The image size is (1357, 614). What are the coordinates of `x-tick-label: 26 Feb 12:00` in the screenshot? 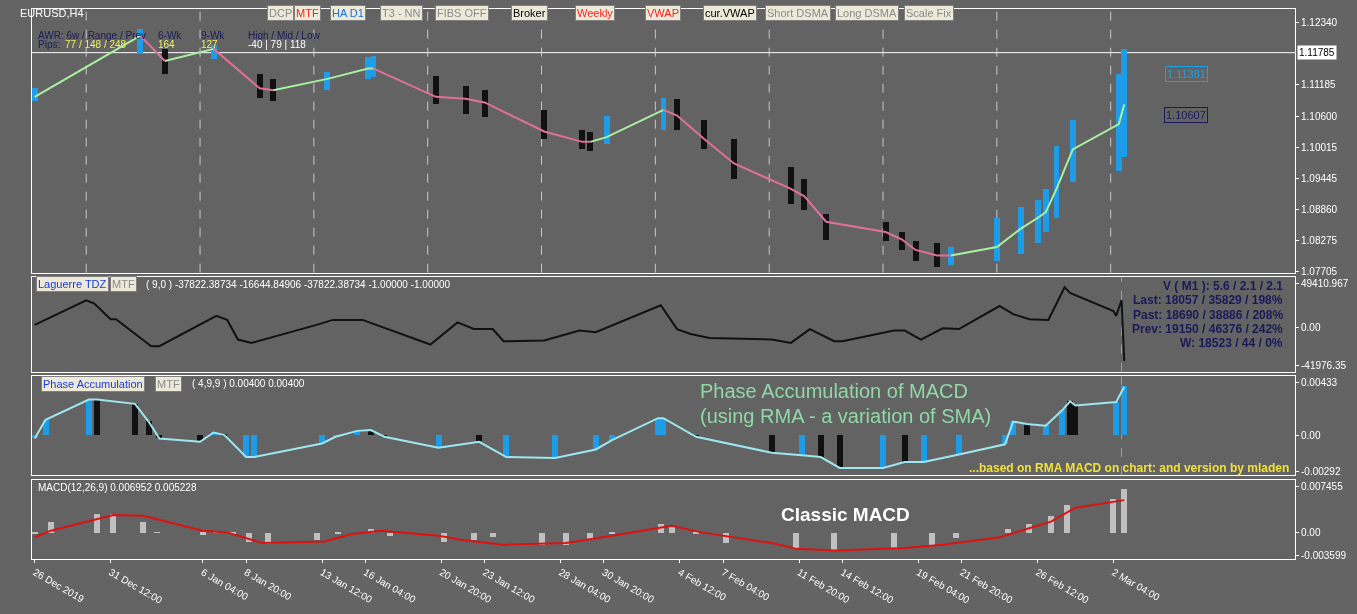 It's located at (1062, 586).